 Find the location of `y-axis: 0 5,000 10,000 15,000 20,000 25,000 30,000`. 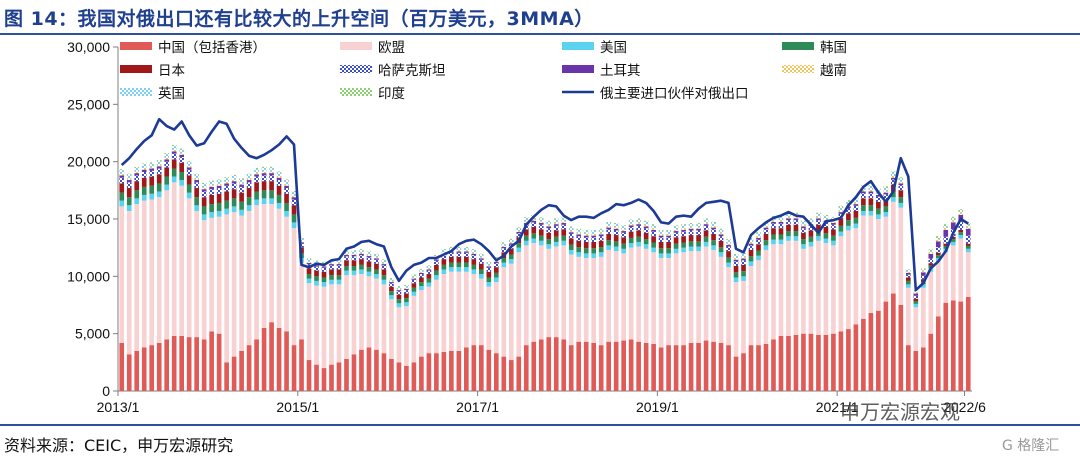

y-axis: 0 5,000 10,000 15,000 20,000 25,000 30,000 is located at coordinates (93, 219).